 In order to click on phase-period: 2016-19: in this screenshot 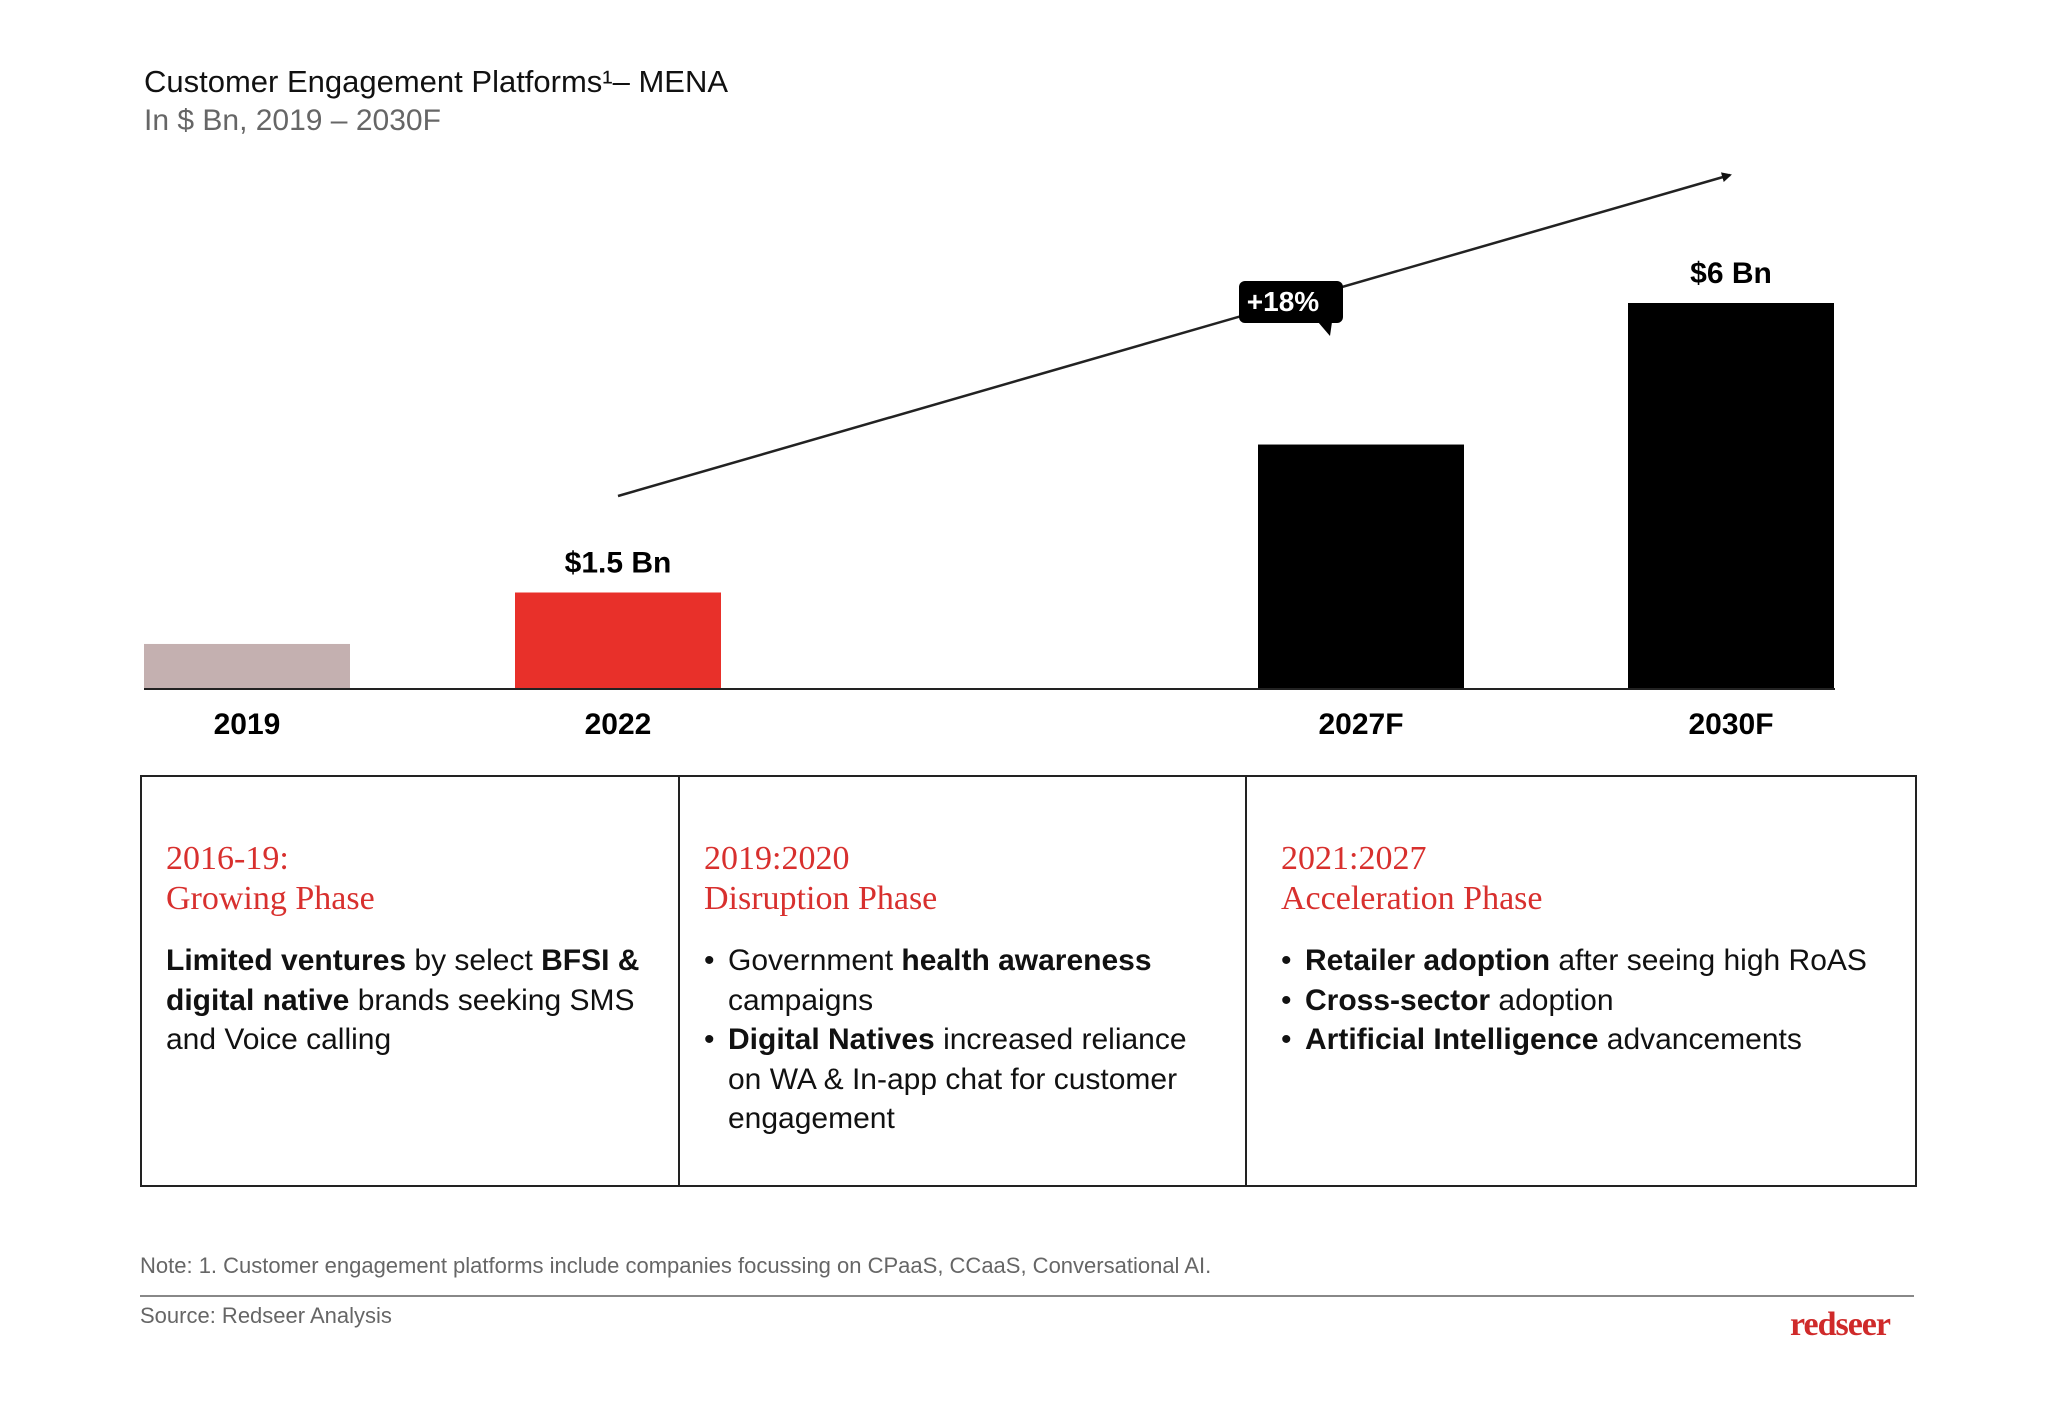, I will do `click(227, 858)`.